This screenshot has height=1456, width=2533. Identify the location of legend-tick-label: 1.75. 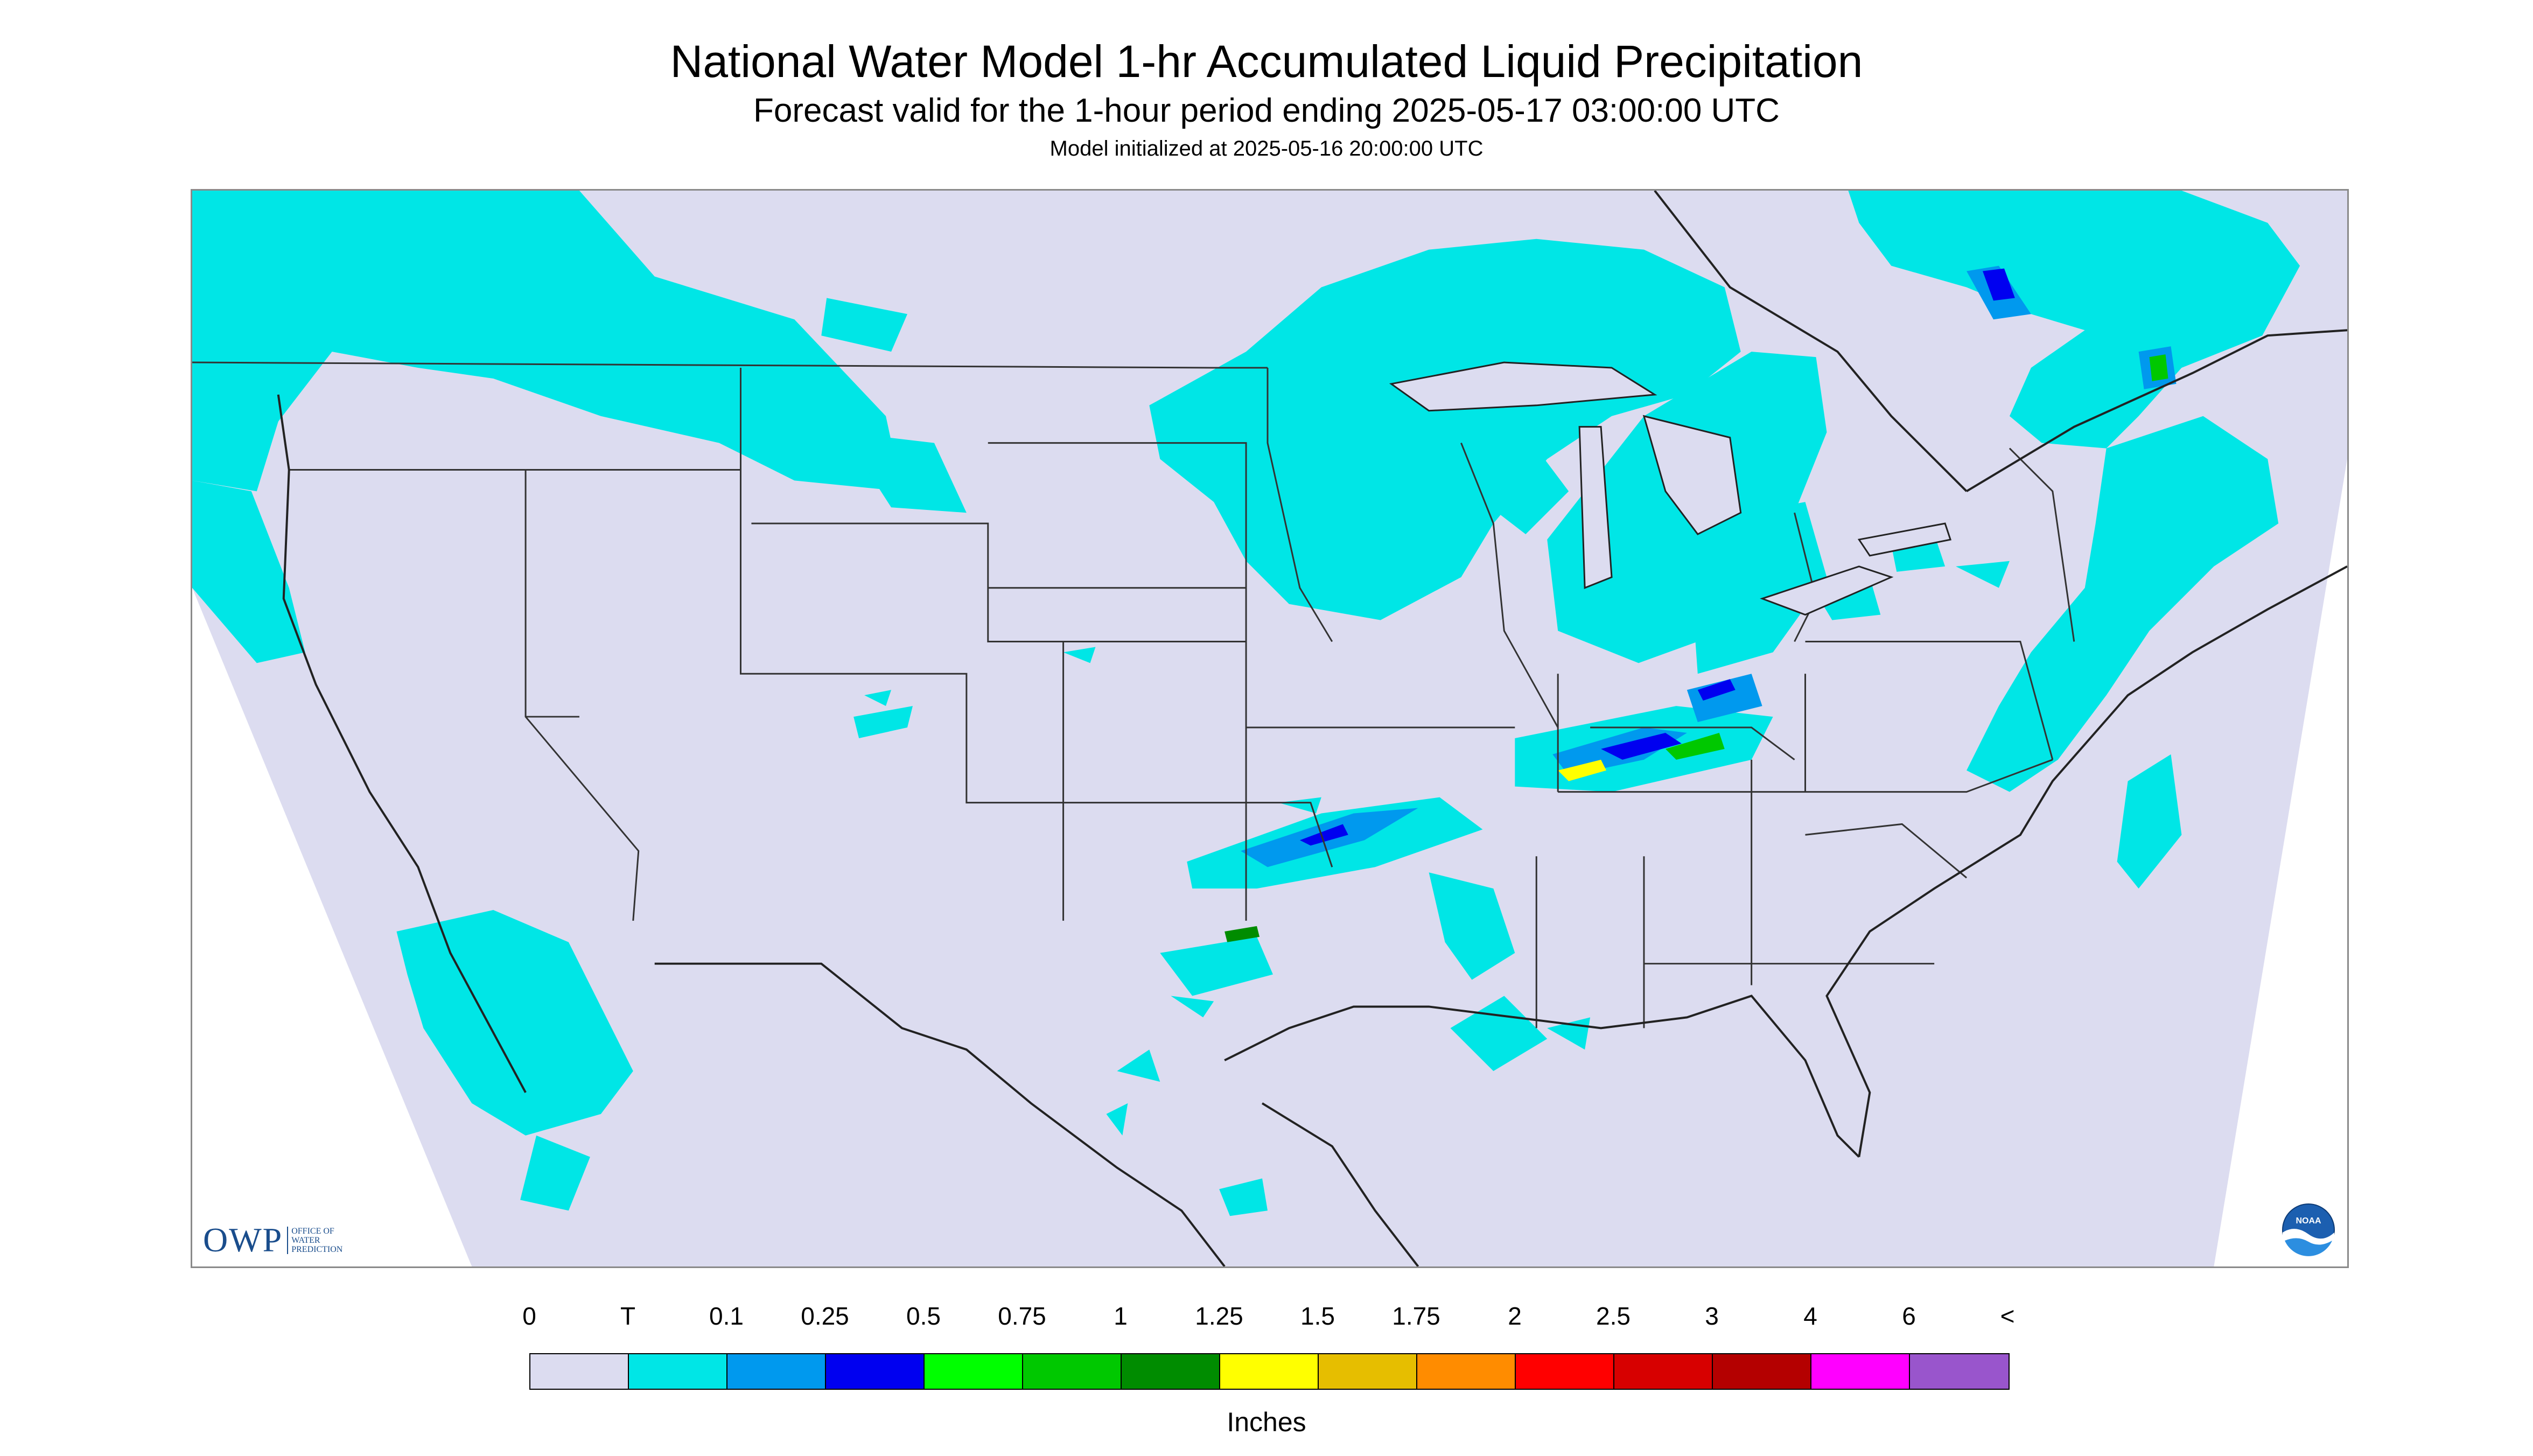
(1416, 1316).